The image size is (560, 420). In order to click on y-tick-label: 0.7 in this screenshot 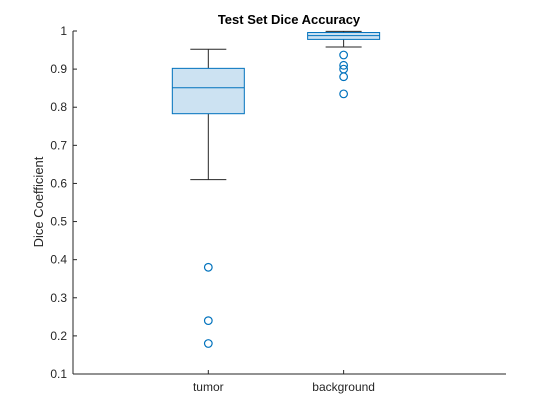, I will do `click(58, 145)`.